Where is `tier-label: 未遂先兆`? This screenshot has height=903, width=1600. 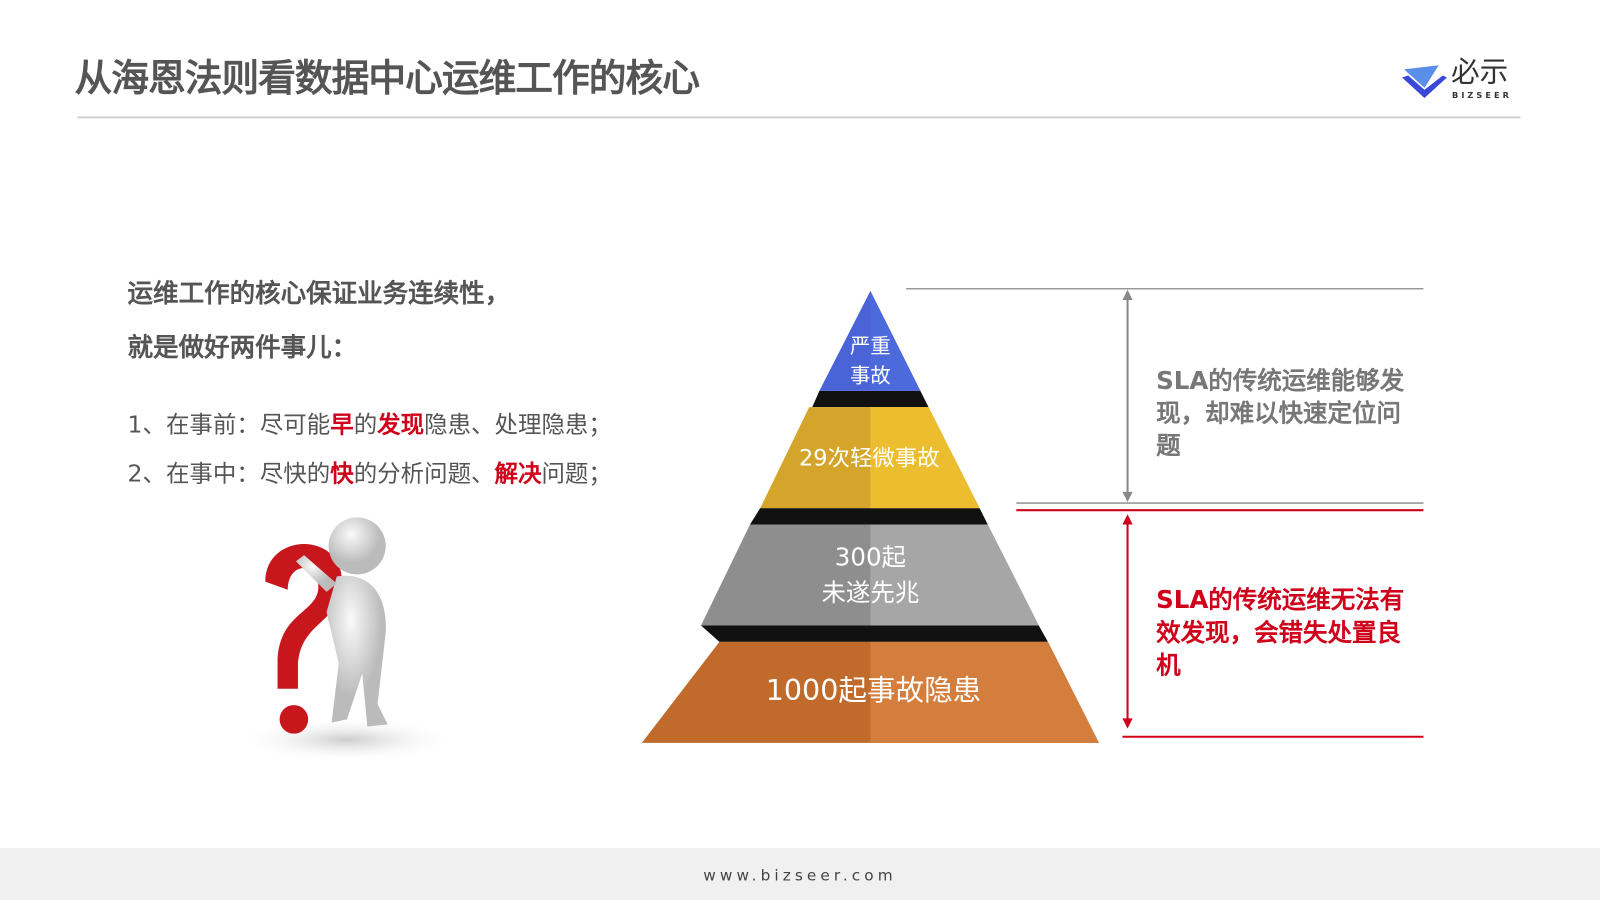 tier-label: 未遂先兆 is located at coordinates (870, 592).